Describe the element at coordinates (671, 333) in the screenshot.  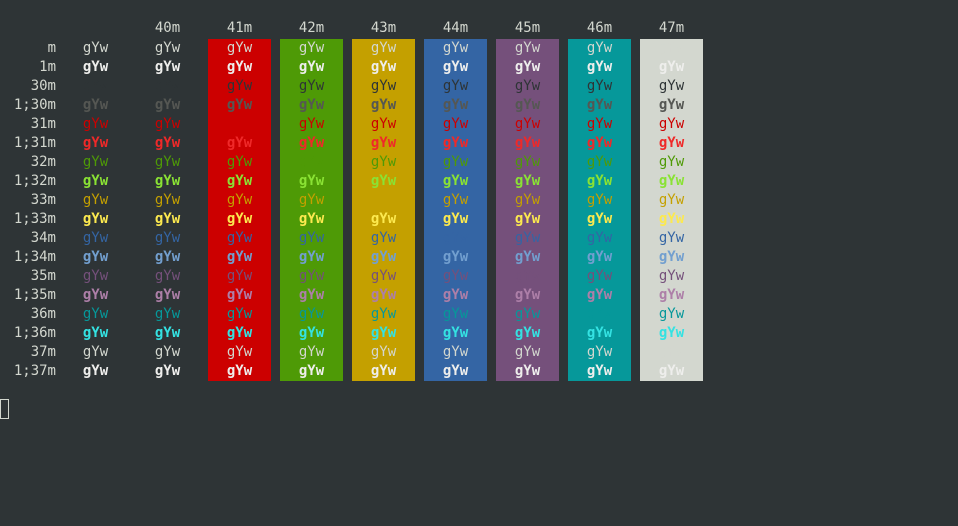
I see `sample-1-36m-47m: gYw` at that location.